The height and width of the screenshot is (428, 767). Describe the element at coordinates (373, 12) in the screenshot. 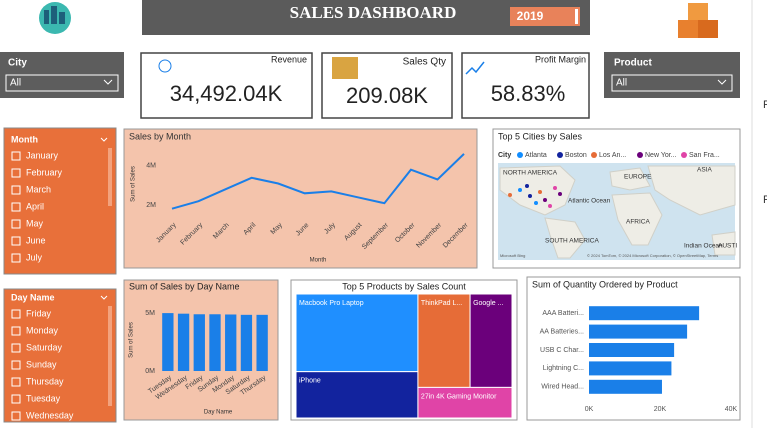

I see `dashboard-title: SALES DASHBOARD` at that location.